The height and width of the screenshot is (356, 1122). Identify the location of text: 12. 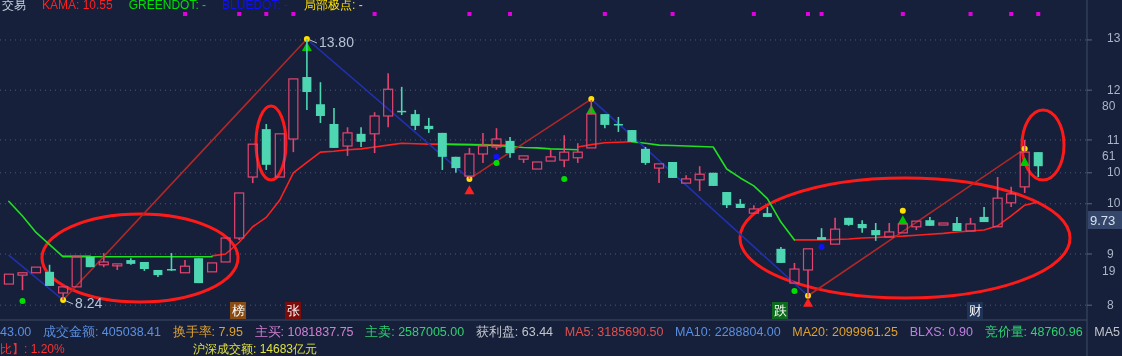
(1114, 90).